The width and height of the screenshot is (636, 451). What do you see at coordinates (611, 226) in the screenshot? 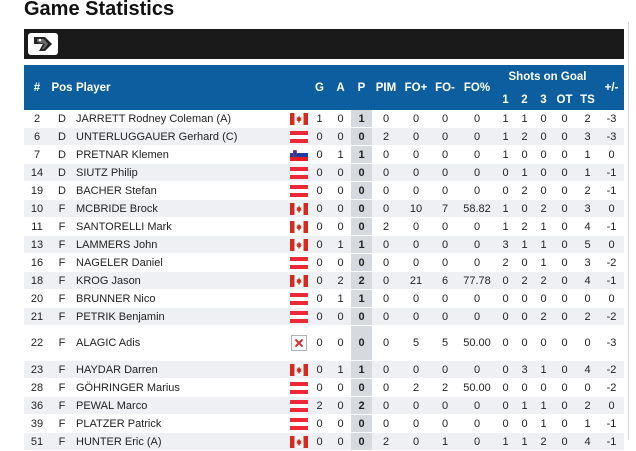
I see `plus-minus-cell: -1` at bounding box center [611, 226].